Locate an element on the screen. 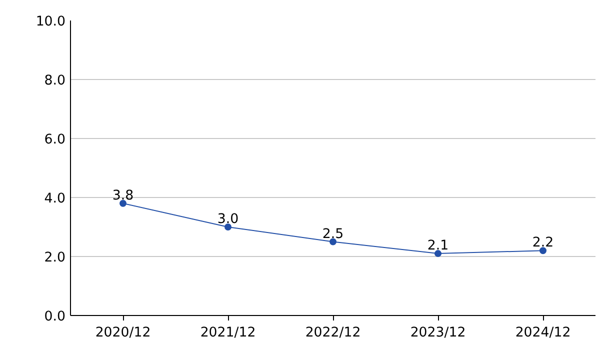  y-tick-label: 10.0 is located at coordinates (51, 22).